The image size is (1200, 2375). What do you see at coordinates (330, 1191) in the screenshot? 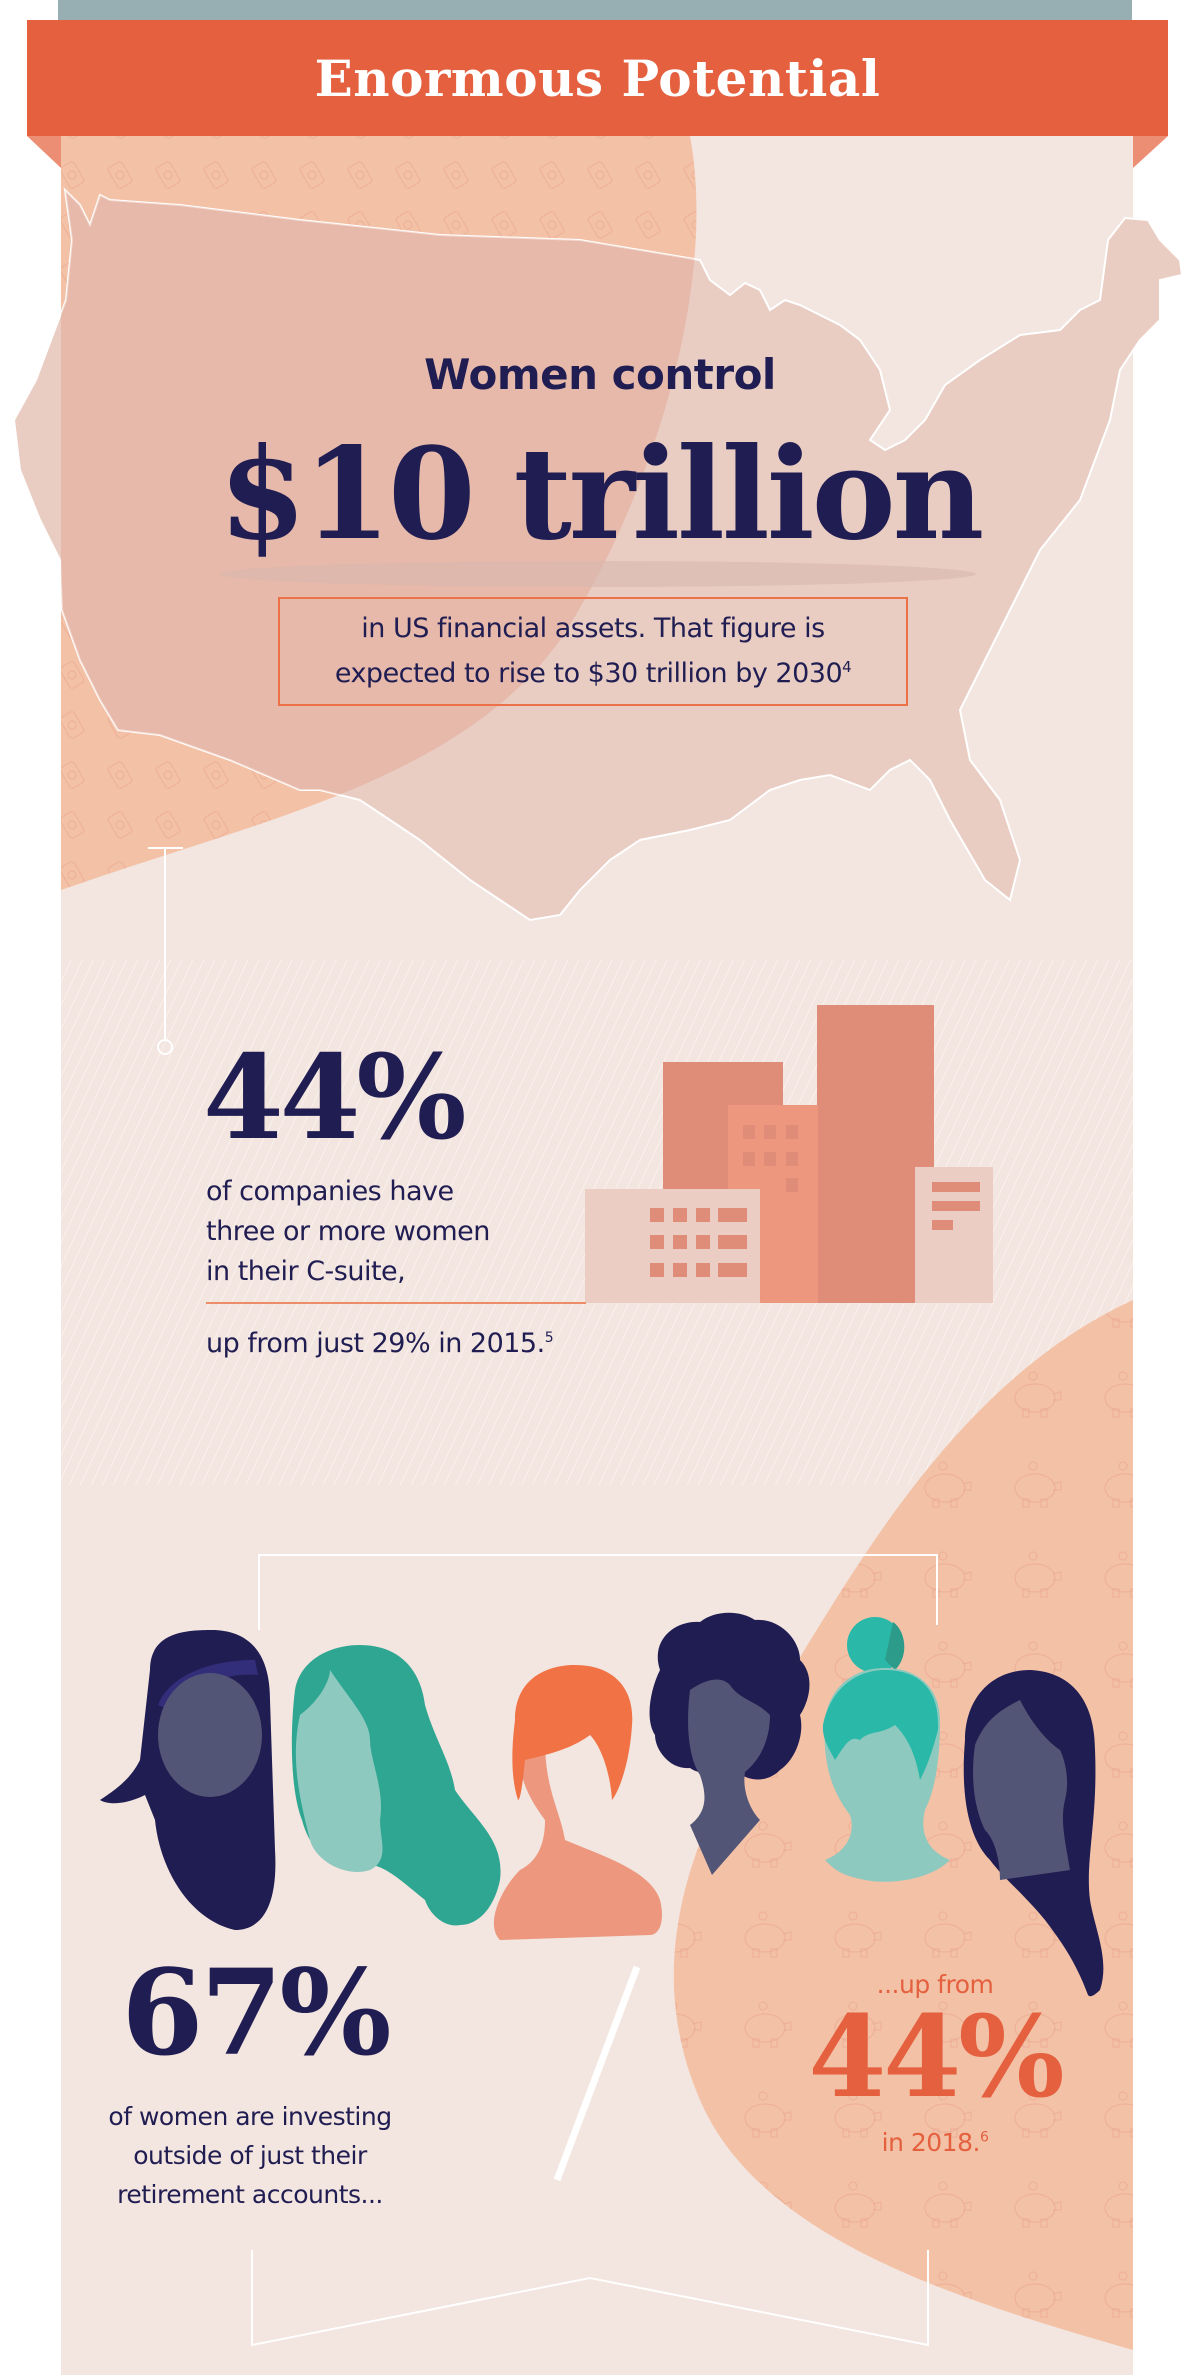
I see `csuite-line1: of companies have` at bounding box center [330, 1191].